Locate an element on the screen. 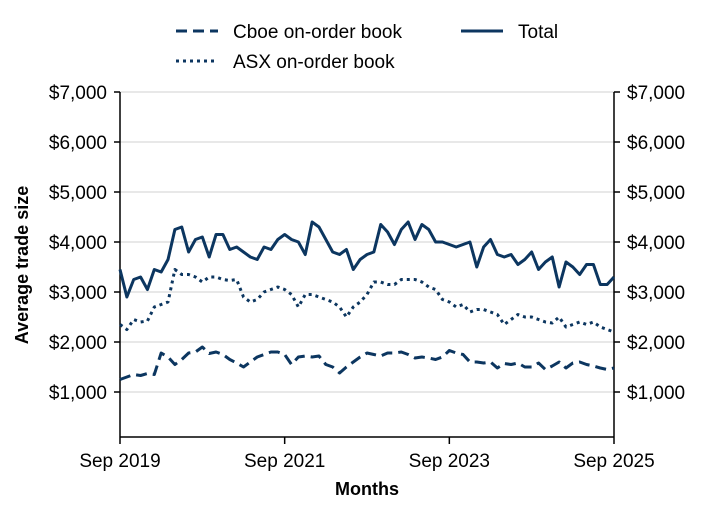  series-line-asx-on-order-book is located at coordinates (367, 301).